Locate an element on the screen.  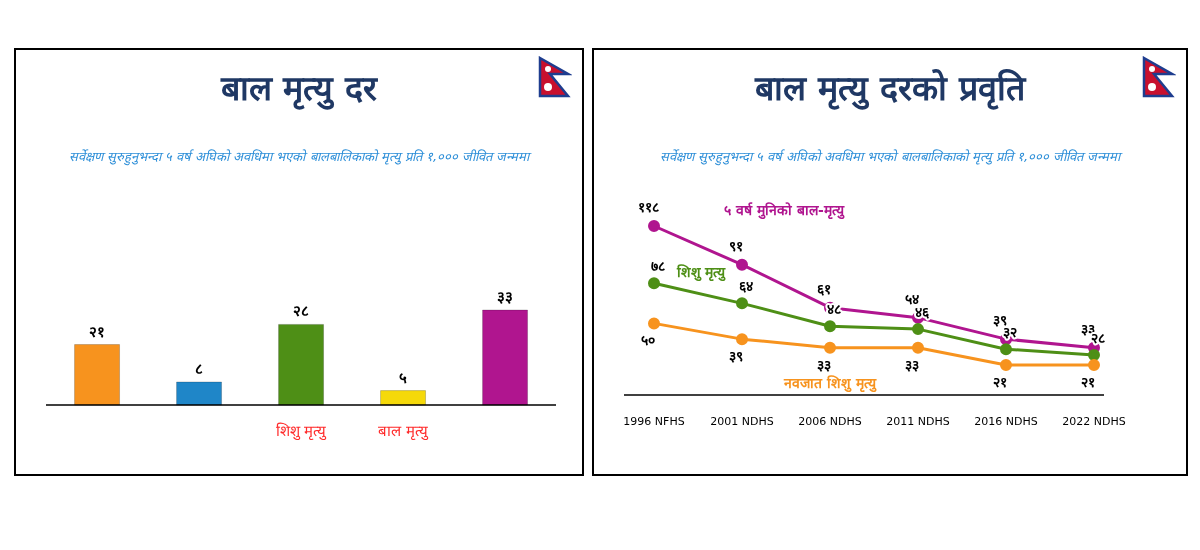
data-label: ५४ is located at coordinates (912, 298).